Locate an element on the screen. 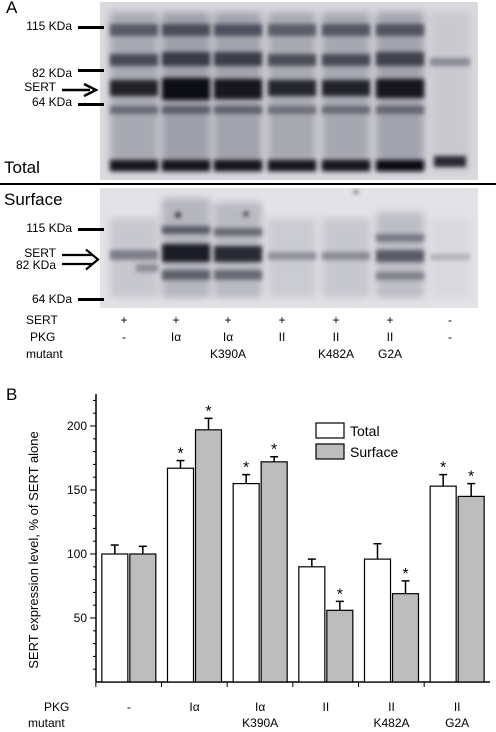  lane-mutant-value: G2A is located at coordinates (389, 354).